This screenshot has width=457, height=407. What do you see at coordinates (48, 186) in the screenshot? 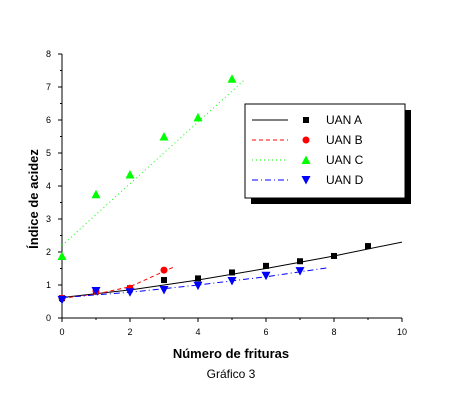
I see `y-tick-label: 4` at bounding box center [48, 186].